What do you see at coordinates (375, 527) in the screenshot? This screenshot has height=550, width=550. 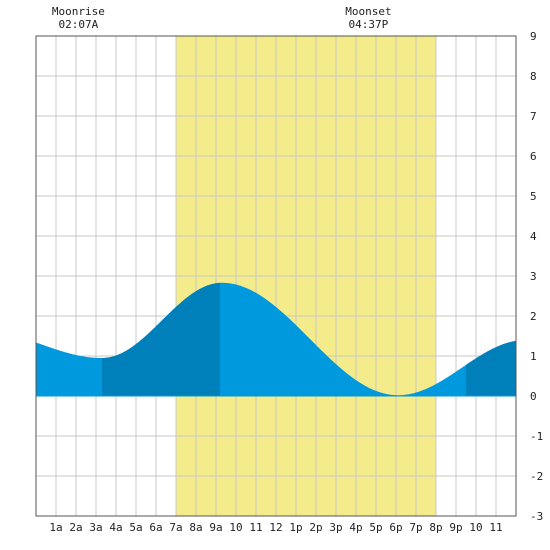 I see `x-tick-label: 5p` at bounding box center [375, 527].